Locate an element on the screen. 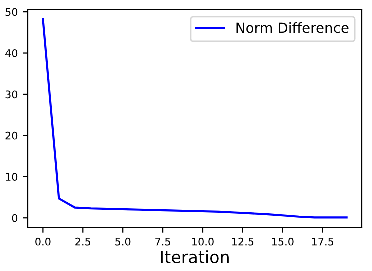 This screenshot has width=372, height=271. y-tick-label: 20 is located at coordinates (12, 136).